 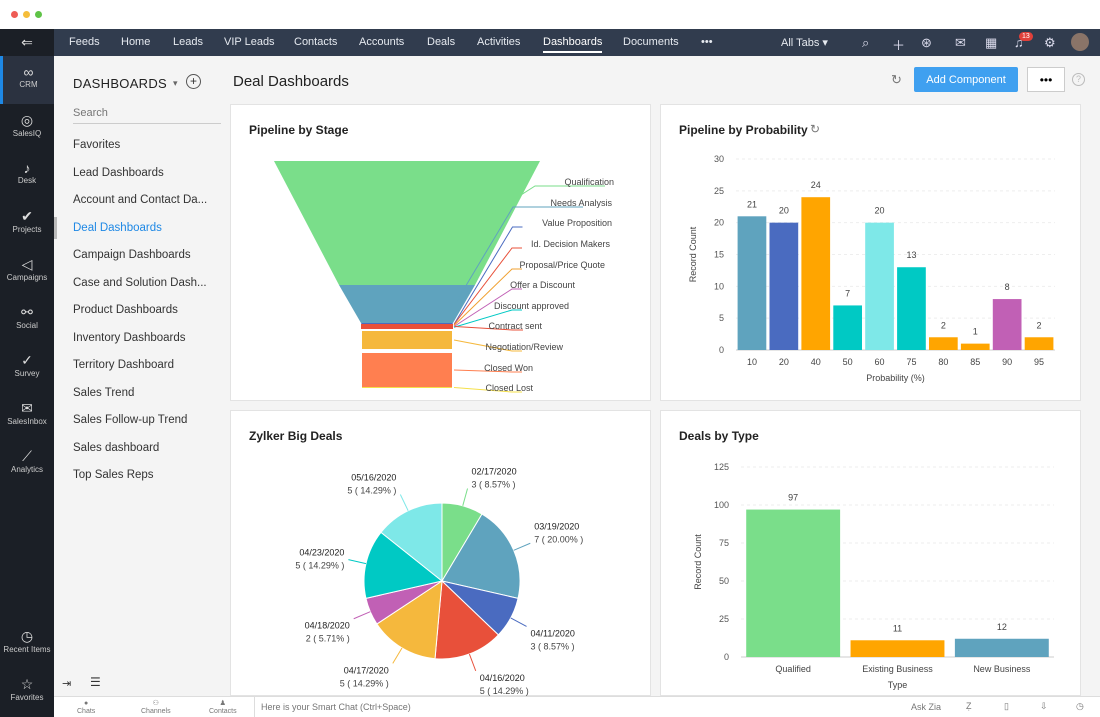 I want to click on sidebar-item: Sales dashboard, so click(x=116, y=447).